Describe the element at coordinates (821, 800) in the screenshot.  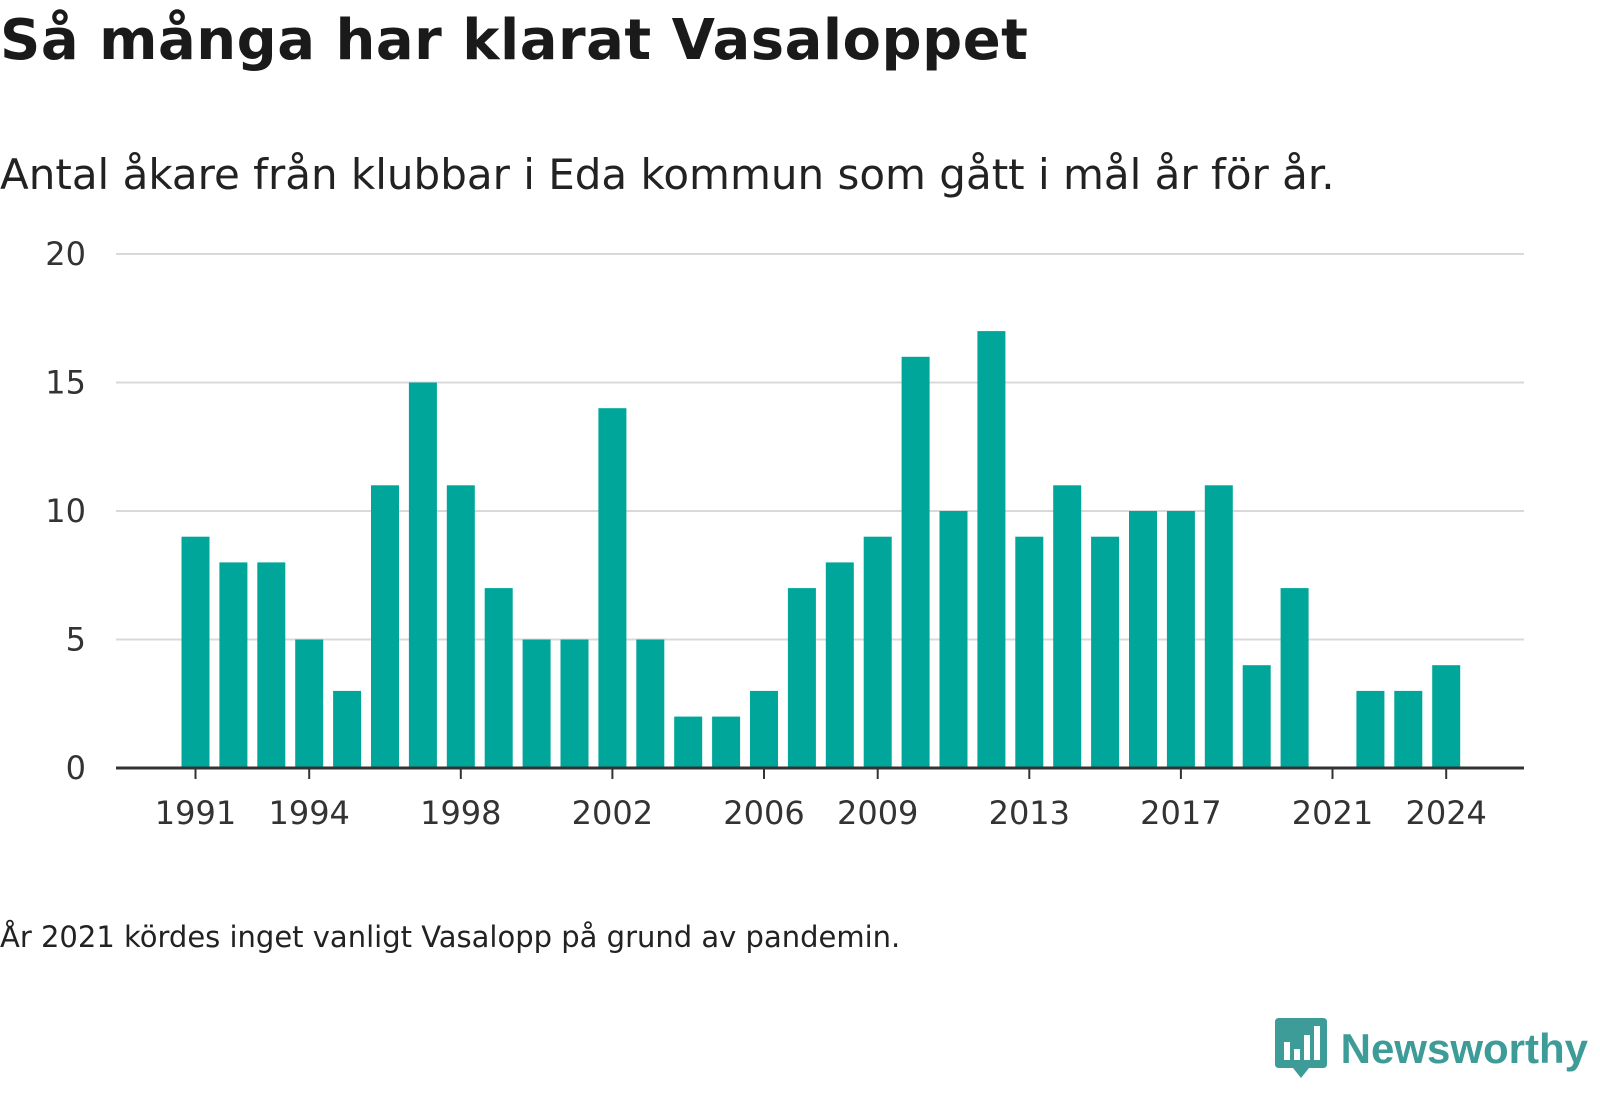
I see `x-axis-ticks: 1991 1994 1998 2002 2006 2009 2013 2017 2021 2024` at that location.